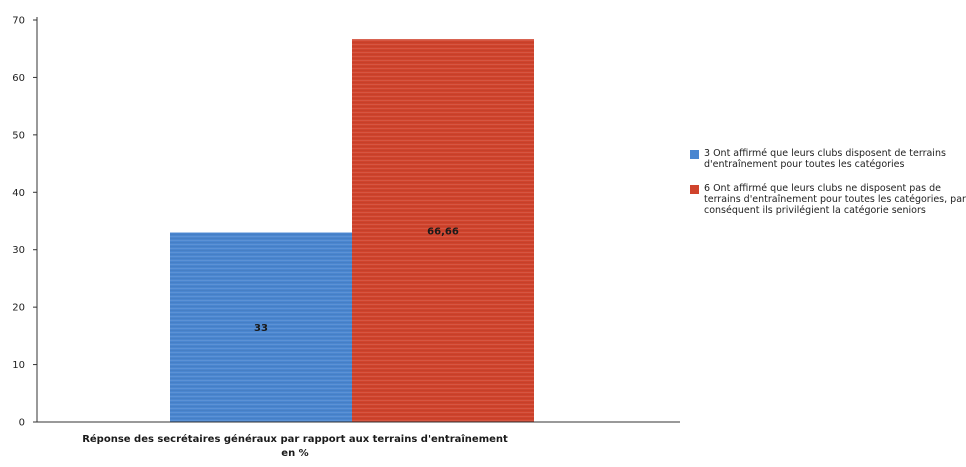  Describe the element at coordinates (22, 423) in the screenshot. I see `y-tick-label: 0` at that location.